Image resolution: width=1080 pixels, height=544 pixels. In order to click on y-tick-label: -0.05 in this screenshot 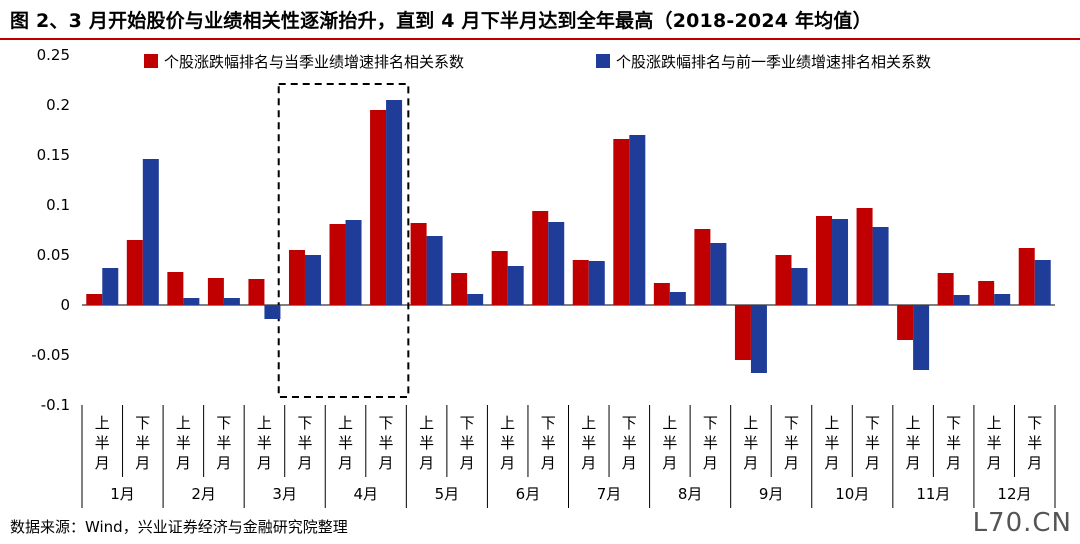, I will do `click(50, 355)`.